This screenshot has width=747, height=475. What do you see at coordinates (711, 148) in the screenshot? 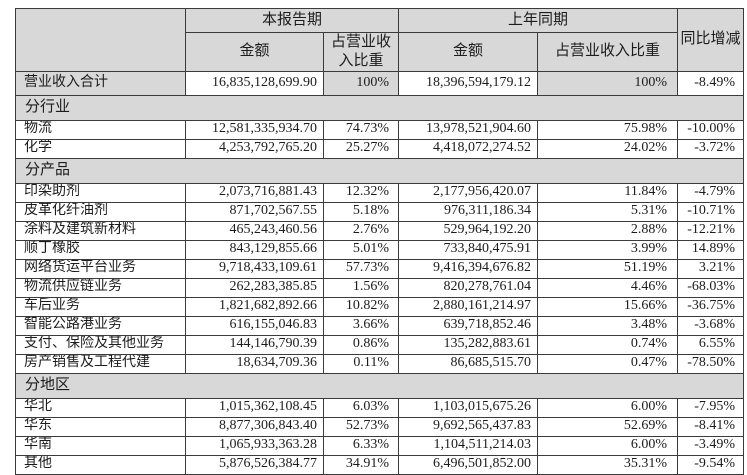
I see `cell-yoy: -3.72%` at bounding box center [711, 148].